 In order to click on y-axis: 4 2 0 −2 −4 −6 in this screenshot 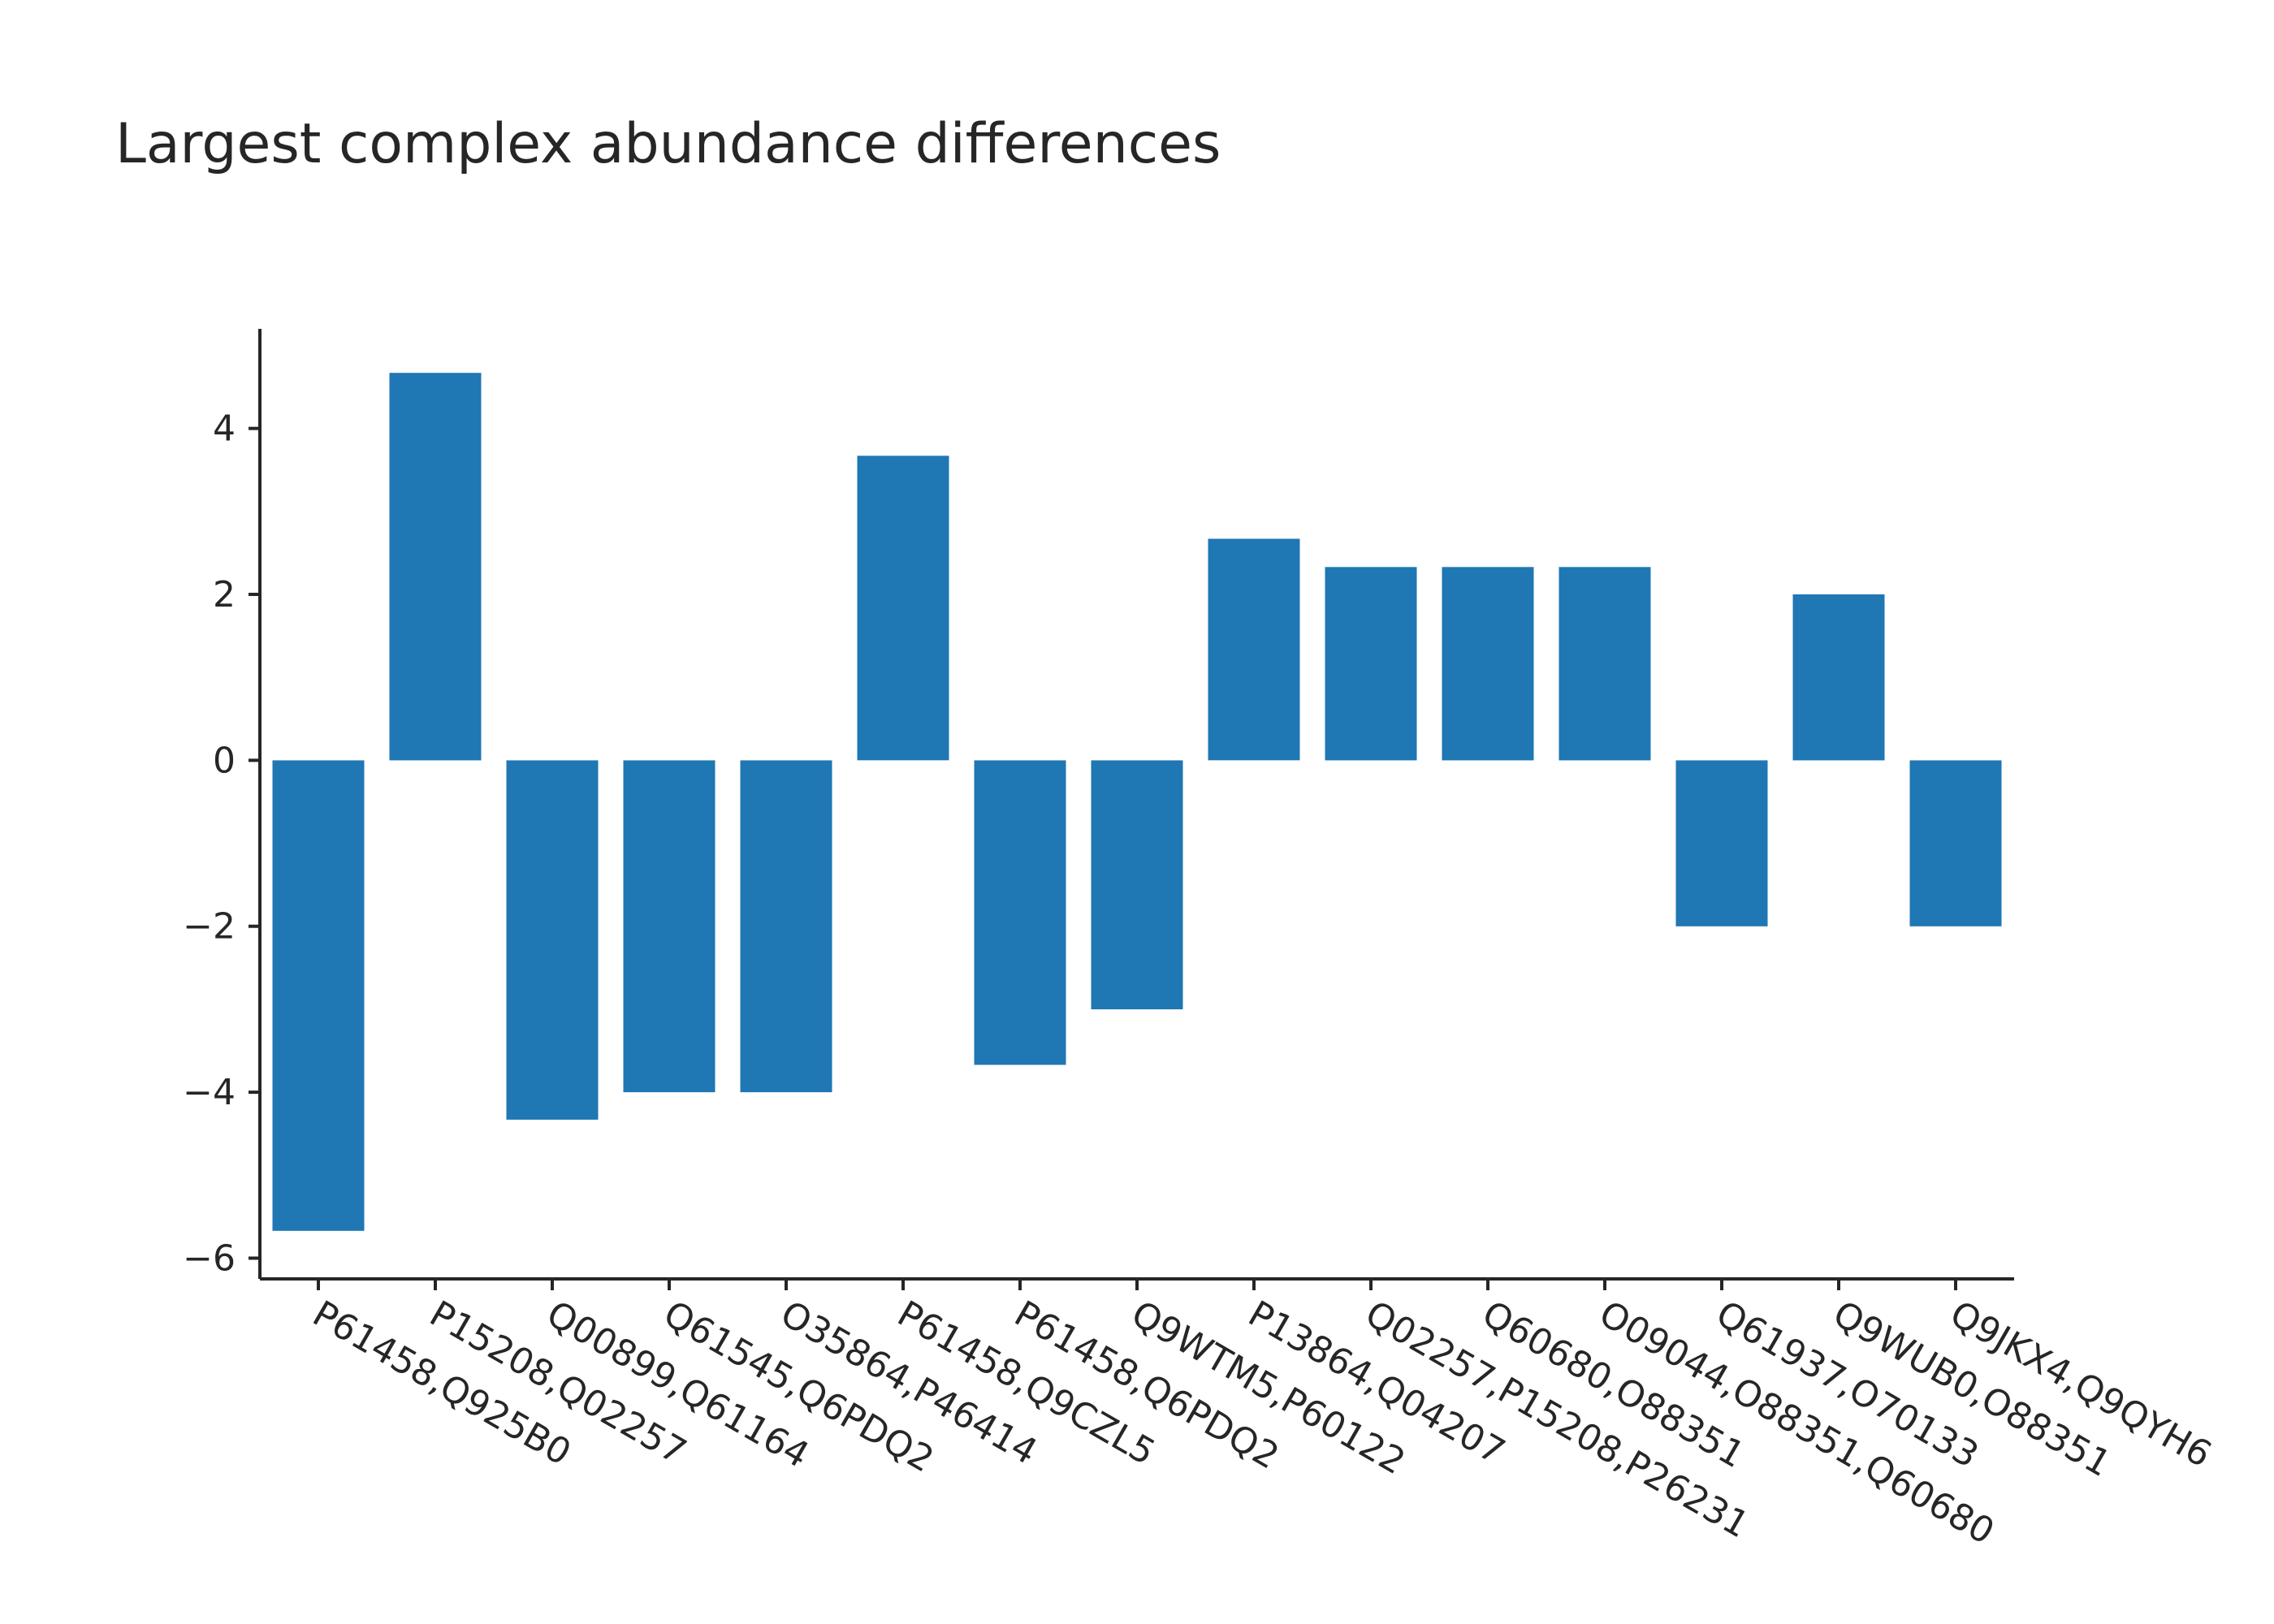, I will do `click(222, 804)`.